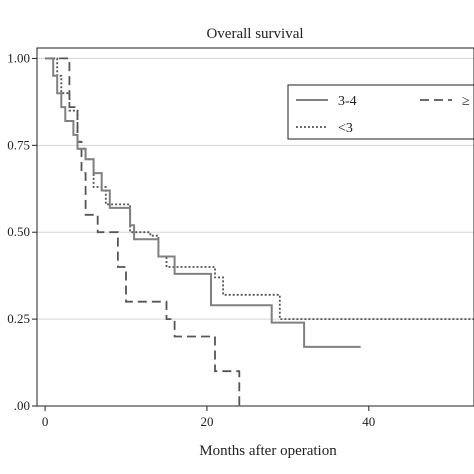 This screenshot has width=474, height=474. What do you see at coordinates (254, 34) in the screenshot?
I see `chart-title: Overall survival` at bounding box center [254, 34].